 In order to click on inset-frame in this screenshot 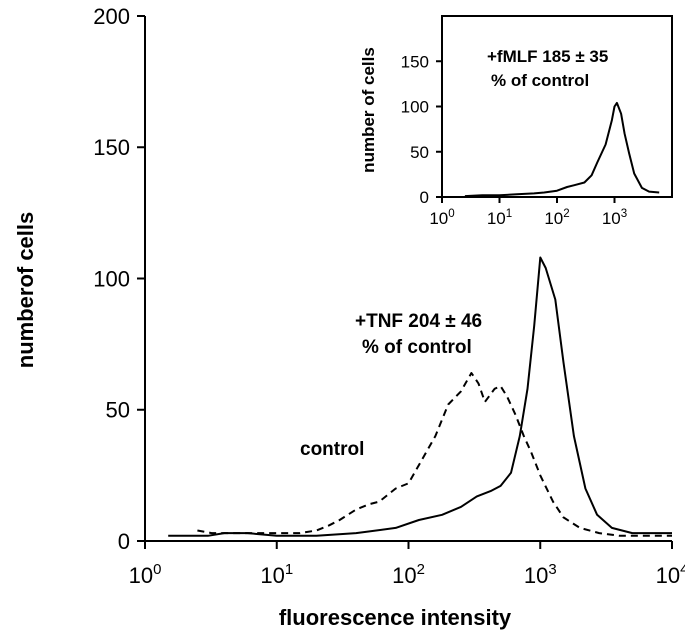, I will do `click(557, 106)`.